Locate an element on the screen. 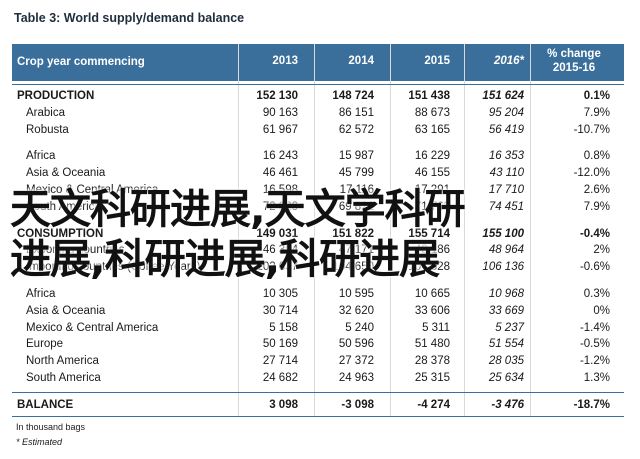 The width and height of the screenshot is (640, 459). header-year-2013: 2013 is located at coordinates (285, 61).